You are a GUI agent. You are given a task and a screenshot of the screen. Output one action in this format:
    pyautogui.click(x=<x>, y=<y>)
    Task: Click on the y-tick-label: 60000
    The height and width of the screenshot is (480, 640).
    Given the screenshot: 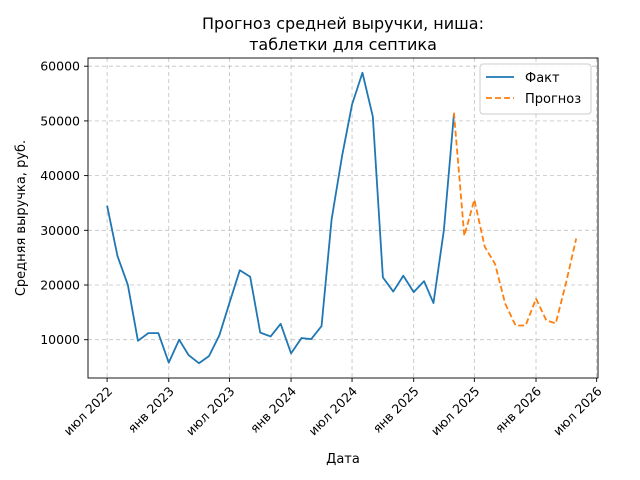 What is the action you would take?
    pyautogui.click(x=60, y=66)
    